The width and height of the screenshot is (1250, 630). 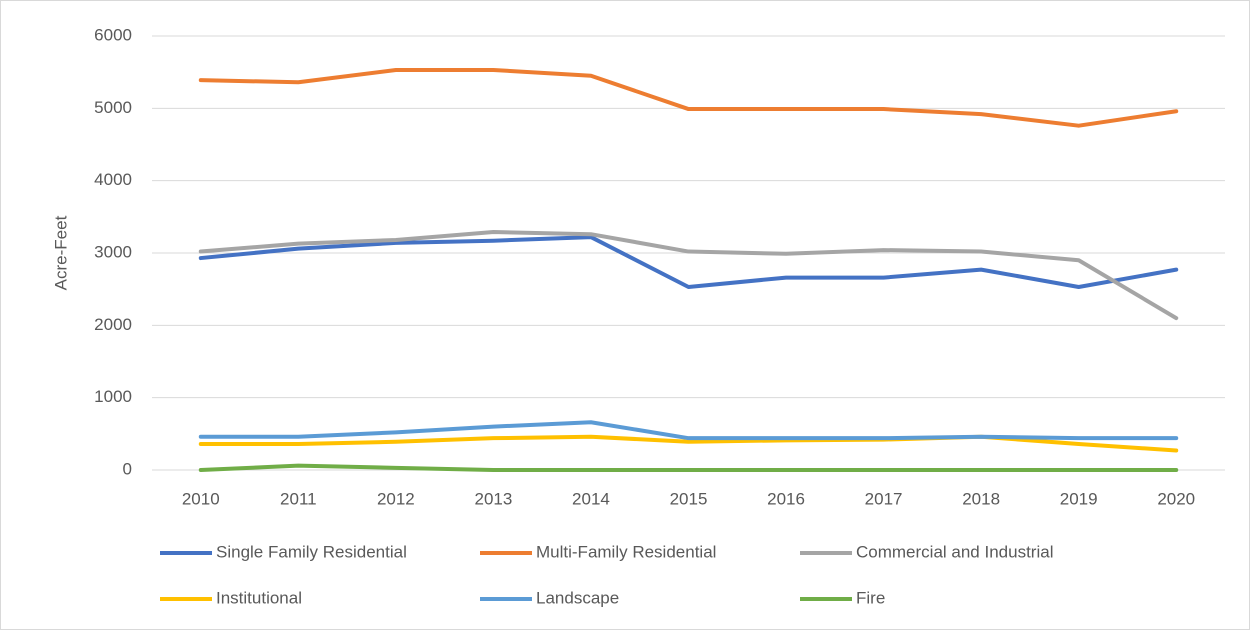 What do you see at coordinates (113, 396) in the screenshot?
I see `y-tick-label: 1000` at bounding box center [113, 396].